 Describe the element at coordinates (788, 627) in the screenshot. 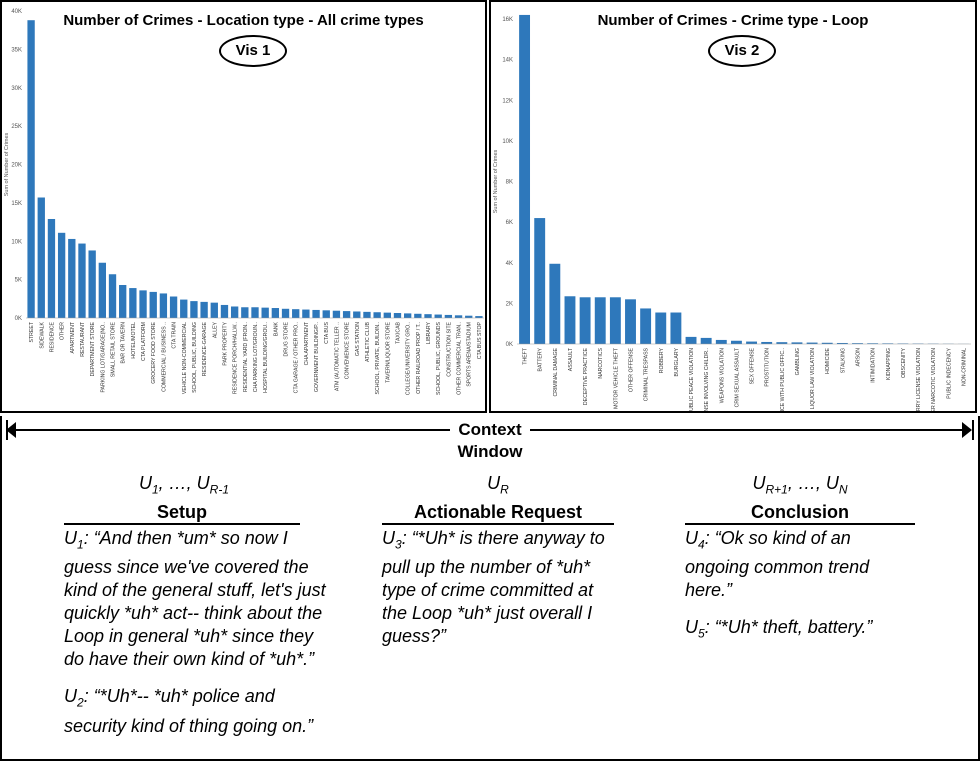

I see `utterance-5-text: : “*Uh* theft, battery.”` at that location.